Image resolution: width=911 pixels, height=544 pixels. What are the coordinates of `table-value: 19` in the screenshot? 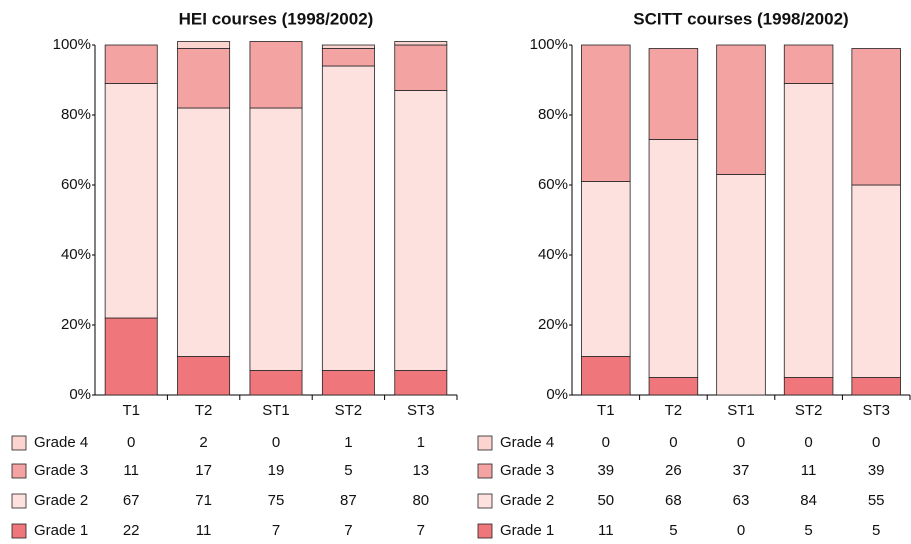 It's located at (276, 470).